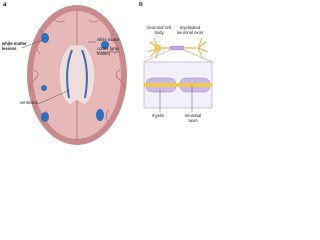 Image resolution: width=320 pixels, height=240 pixels. Describe the element at coordinates (29, 102) in the screenshot. I see `label: ventricles` at that location.